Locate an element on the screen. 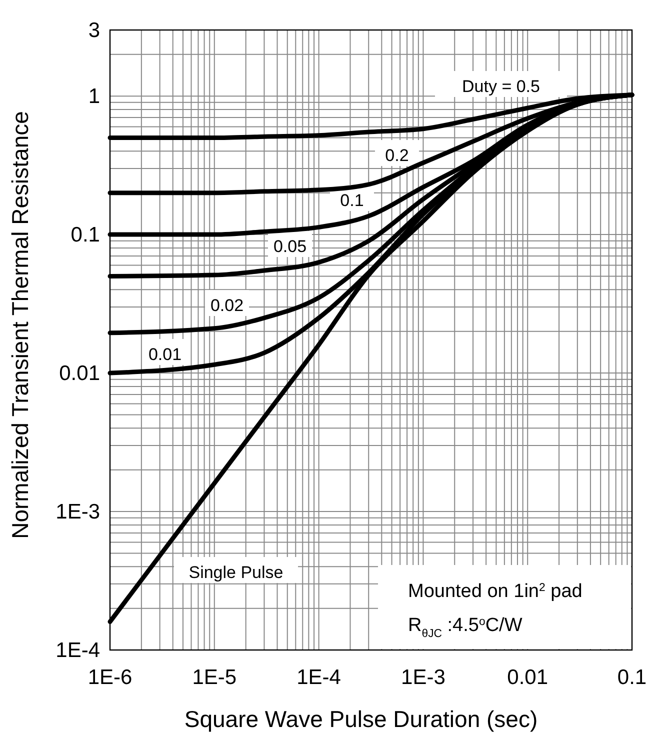  y-tick-label: 1 is located at coordinates (94, 96).